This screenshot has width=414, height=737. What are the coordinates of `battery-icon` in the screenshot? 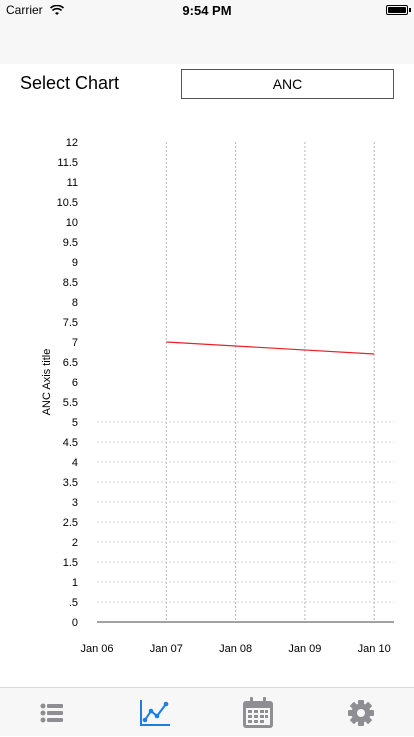 It's located at (397, 10).